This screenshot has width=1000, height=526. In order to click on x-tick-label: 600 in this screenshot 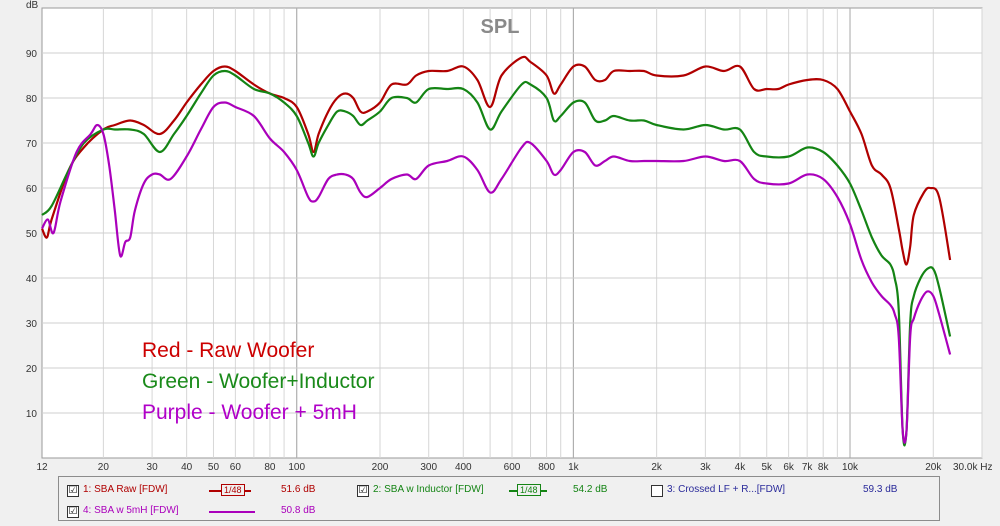, I will do `click(512, 467)`.